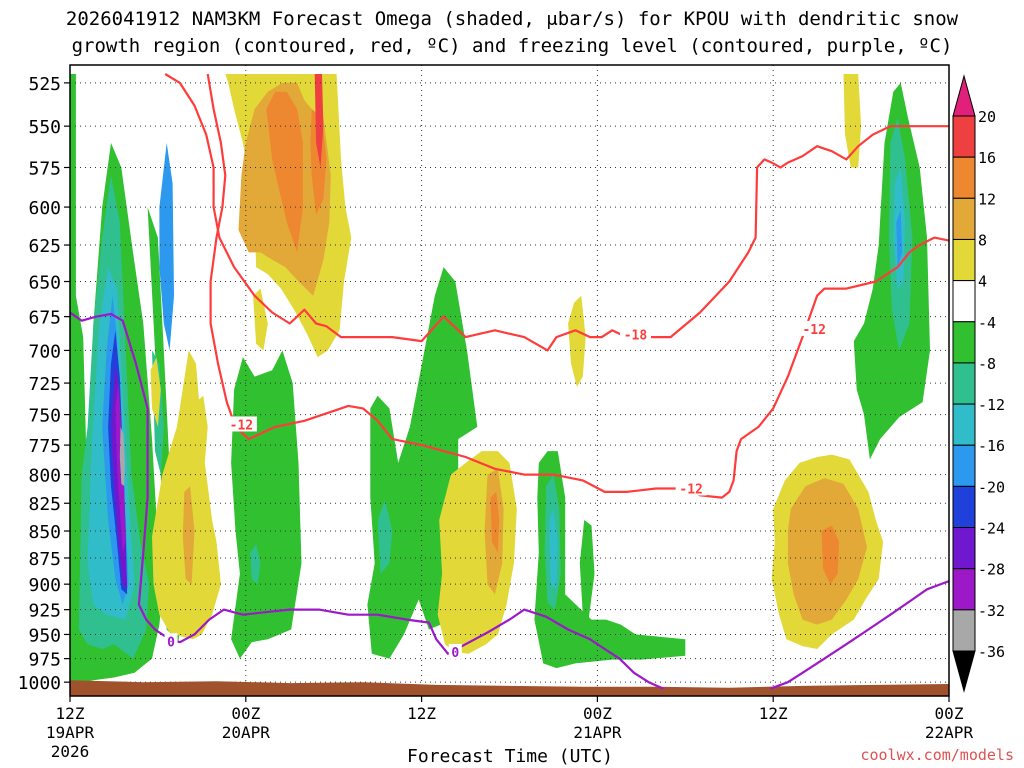  I want to click on y-tick-label: 800, so click(44, 476).